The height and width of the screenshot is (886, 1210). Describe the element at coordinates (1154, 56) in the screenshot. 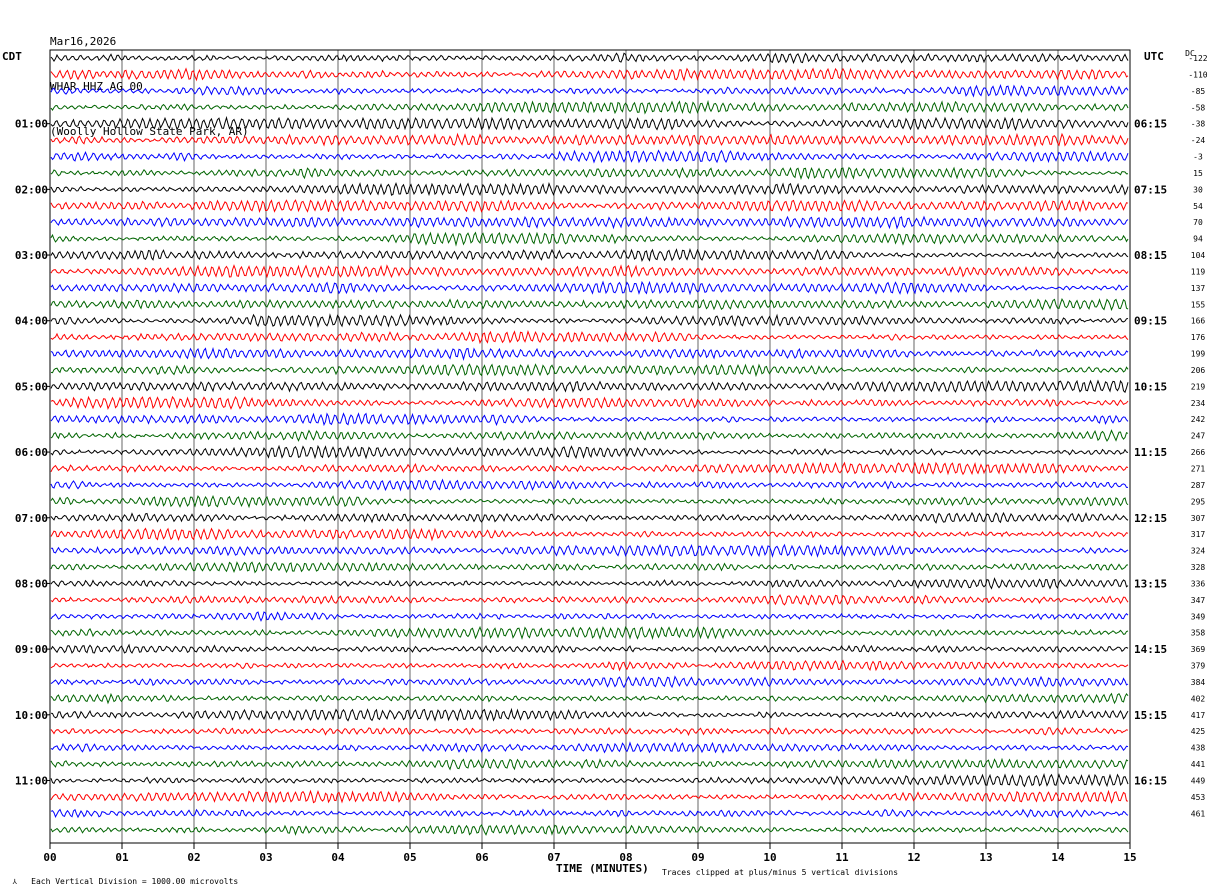

I see `right-timezone-label: UTC` at that location.